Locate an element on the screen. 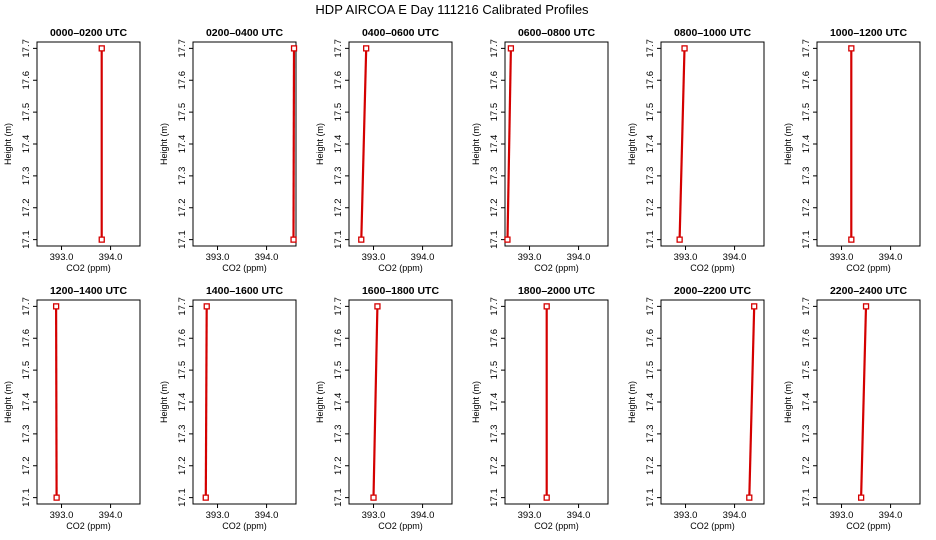  panel-title: 2200–2400 UTC is located at coordinates (868, 291).